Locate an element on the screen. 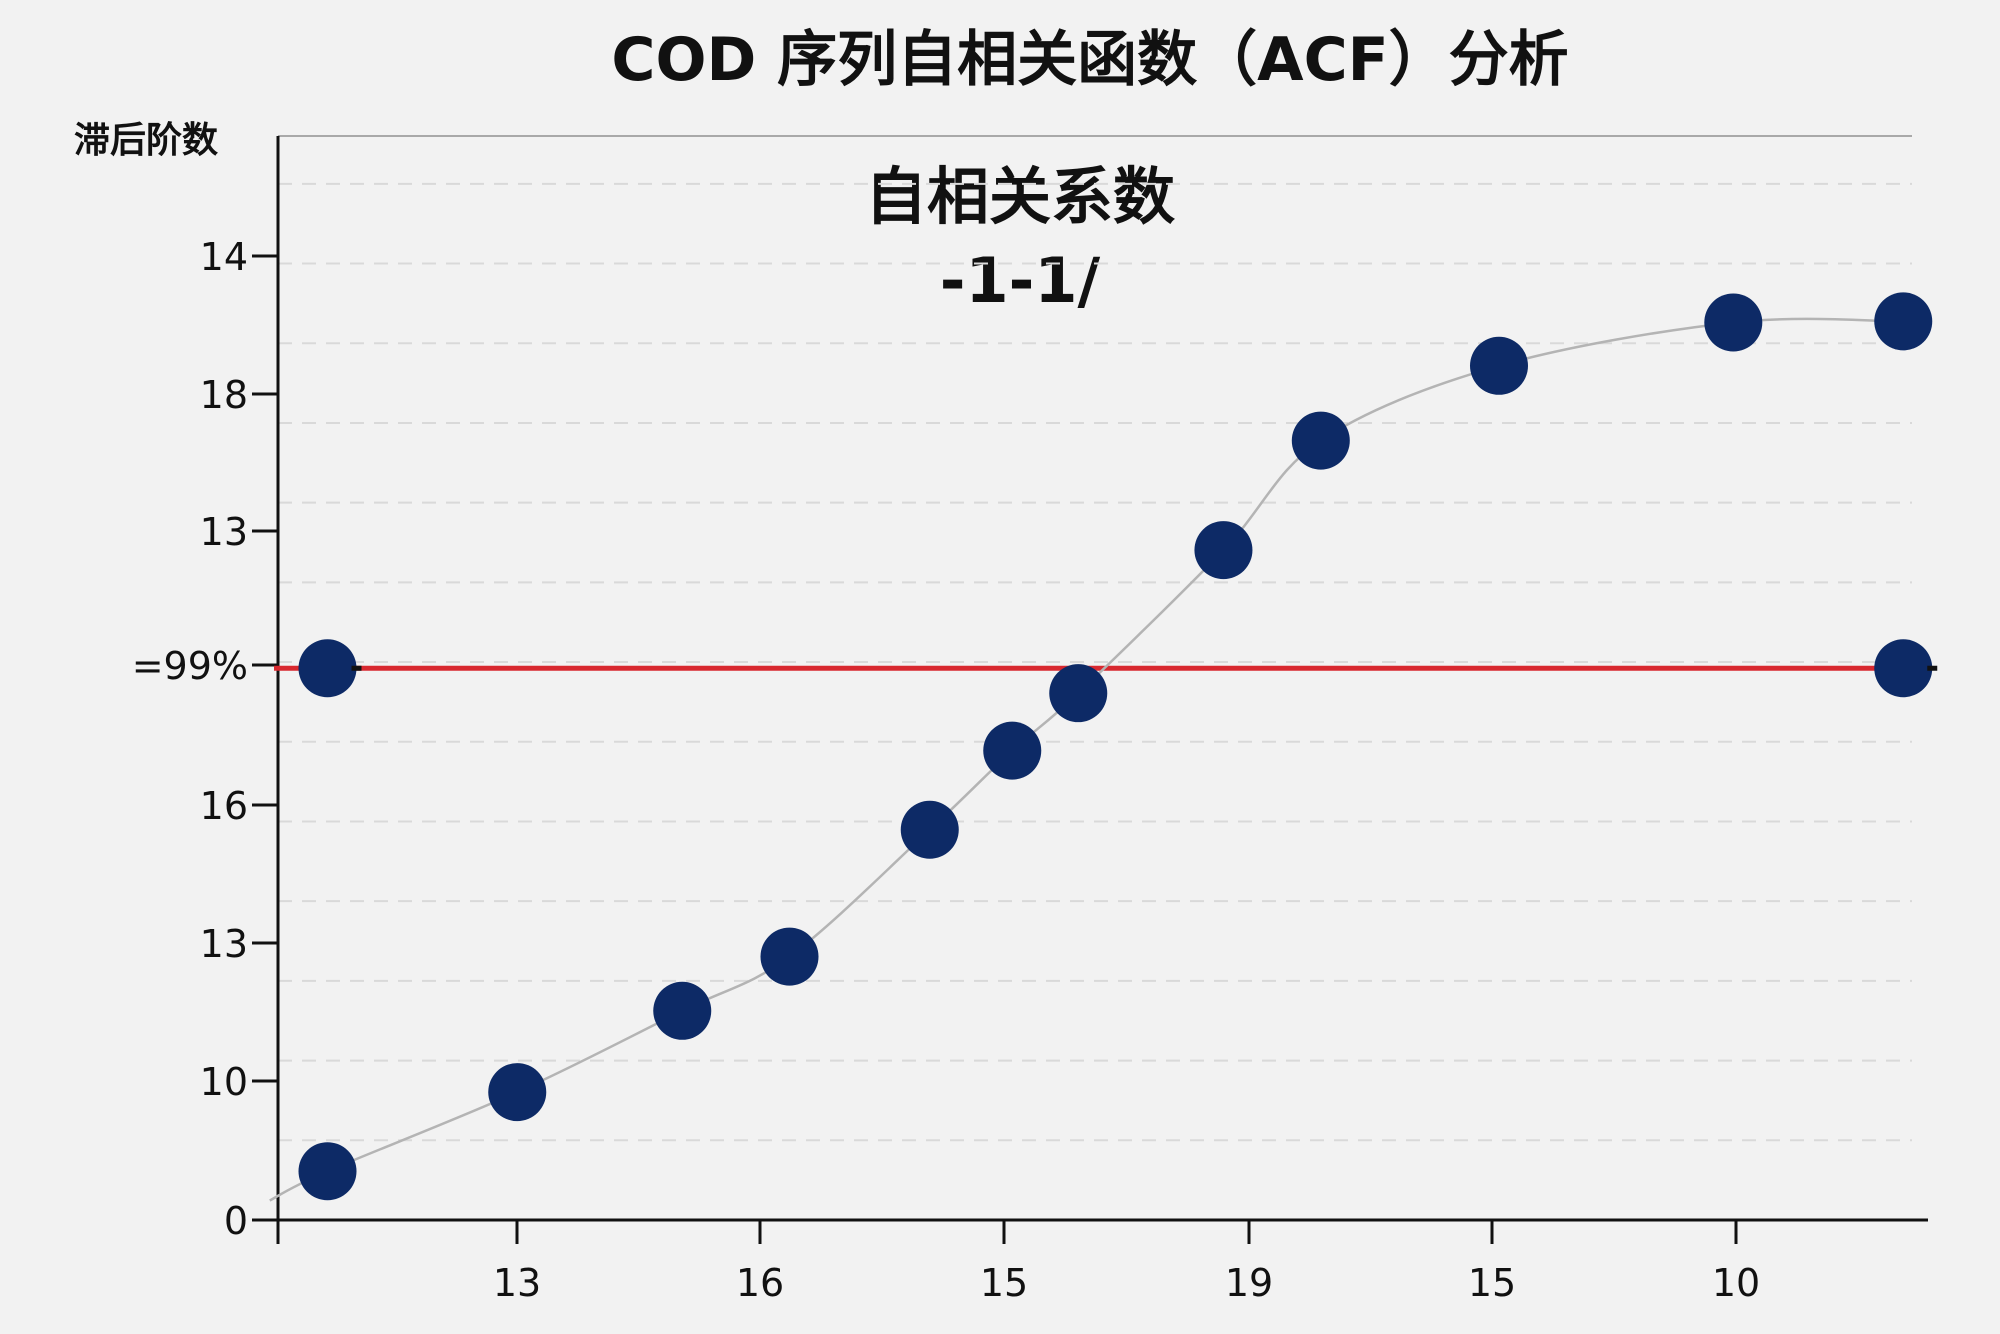 The height and width of the screenshot is (1334, 2000). annotation-title: 自相关系数 is located at coordinates (1020, 196).